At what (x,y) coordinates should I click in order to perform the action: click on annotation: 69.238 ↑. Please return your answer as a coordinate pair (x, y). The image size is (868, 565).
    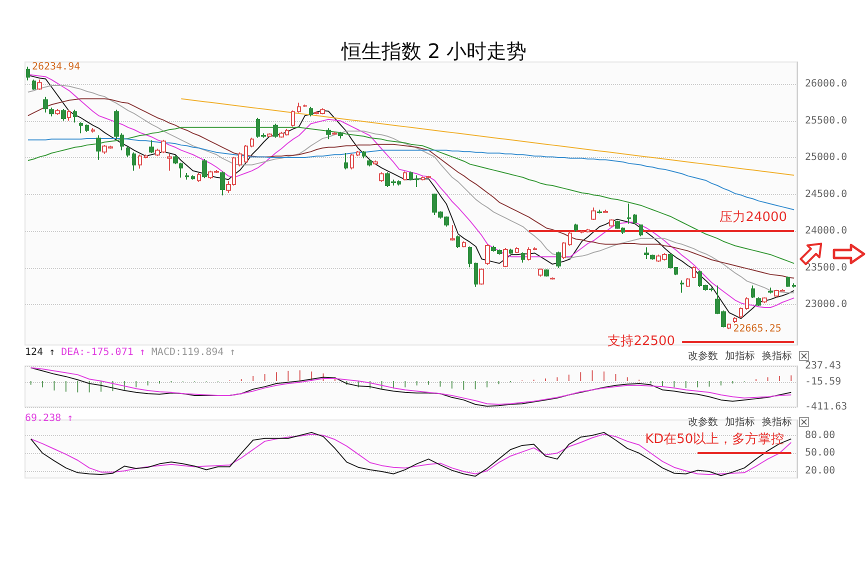
    Looking at the image, I should click on (49, 418).